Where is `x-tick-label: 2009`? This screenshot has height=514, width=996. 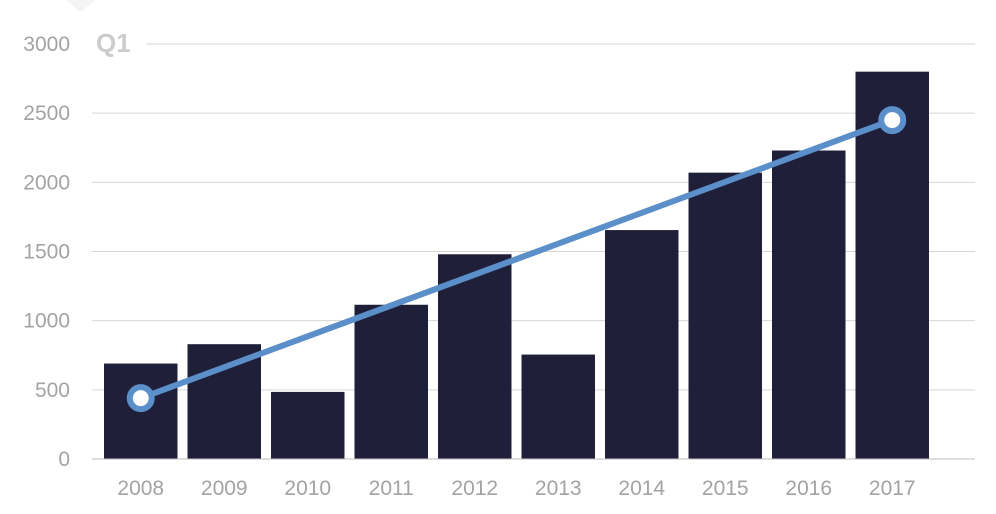
x-tick-label: 2009 is located at coordinates (224, 488).